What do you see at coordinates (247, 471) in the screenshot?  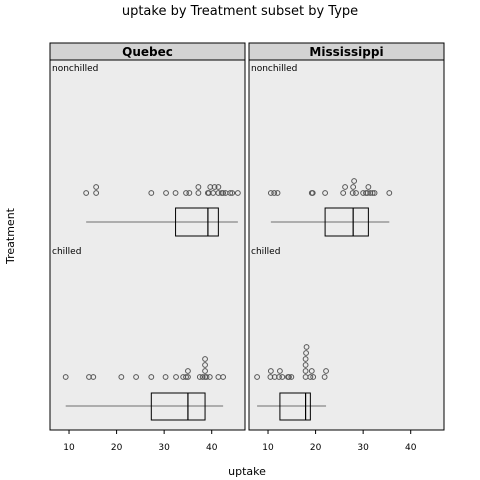 I see `x-axis-title: uptake` at bounding box center [247, 471].